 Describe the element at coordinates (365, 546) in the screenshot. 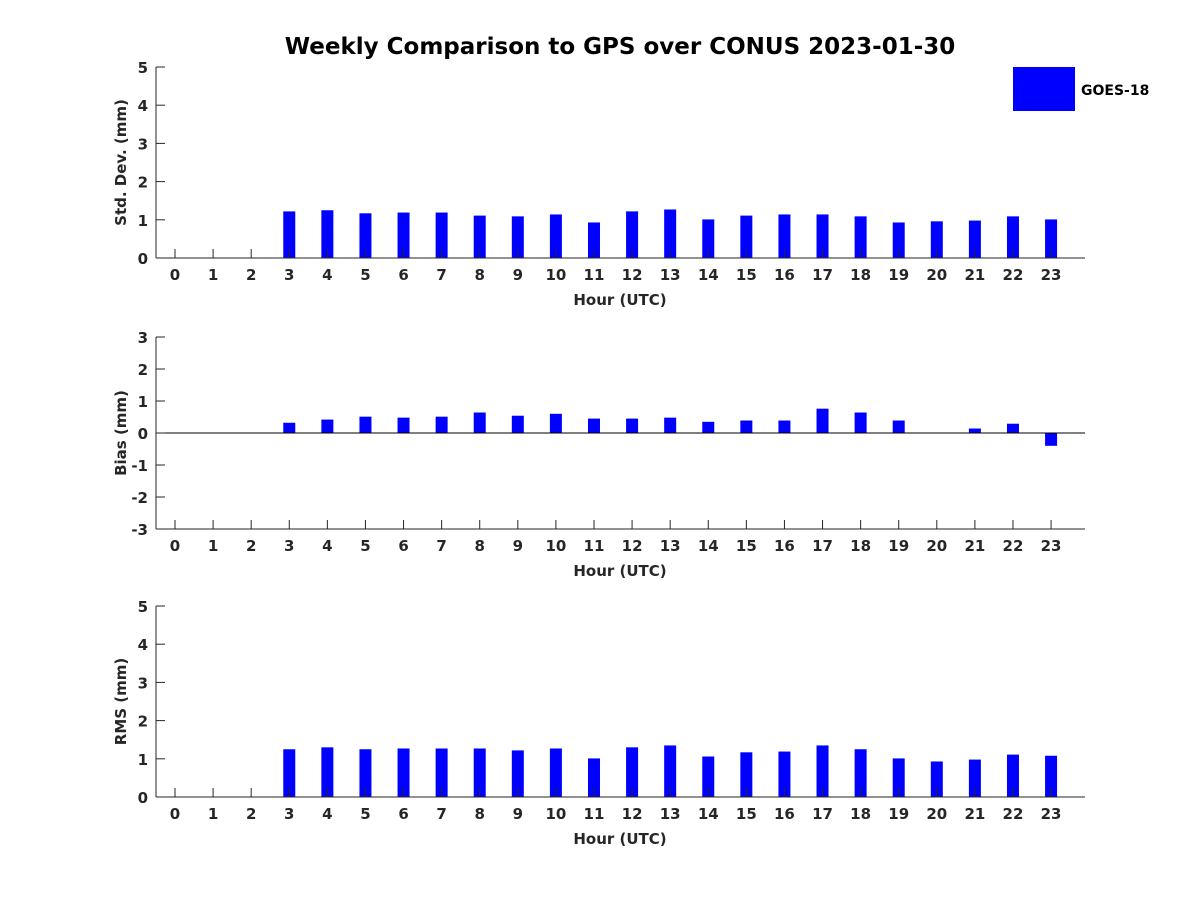

I see `x-tick-label: 5` at that location.